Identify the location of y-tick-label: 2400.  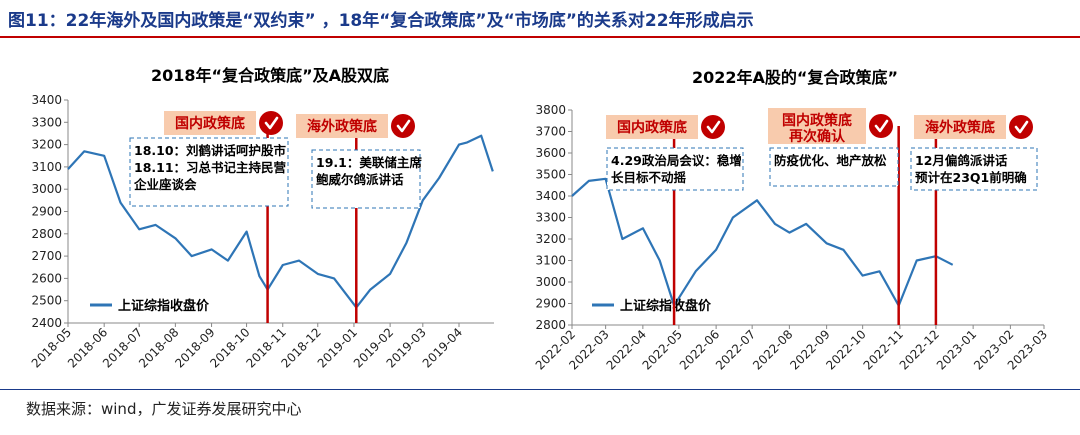
(46, 323).